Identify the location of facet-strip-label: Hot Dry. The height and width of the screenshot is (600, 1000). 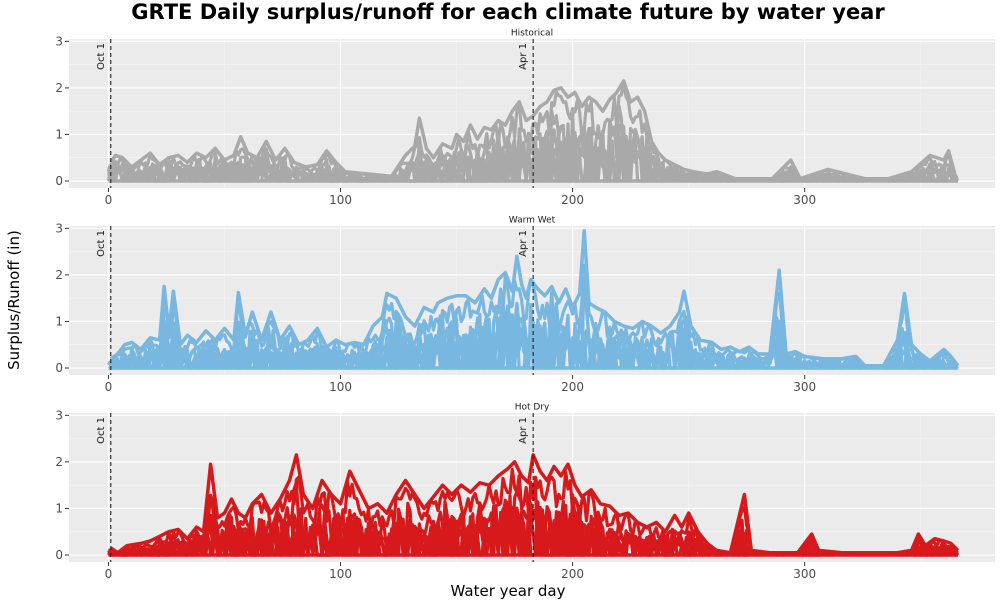
(532, 408).